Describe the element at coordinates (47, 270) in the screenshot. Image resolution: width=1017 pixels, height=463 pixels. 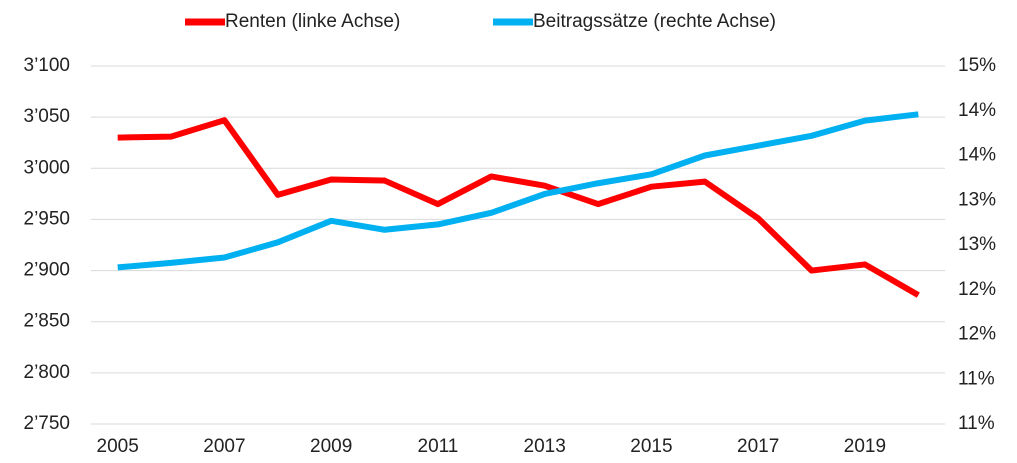
I see `y-tick-label: 2’900` at that location.